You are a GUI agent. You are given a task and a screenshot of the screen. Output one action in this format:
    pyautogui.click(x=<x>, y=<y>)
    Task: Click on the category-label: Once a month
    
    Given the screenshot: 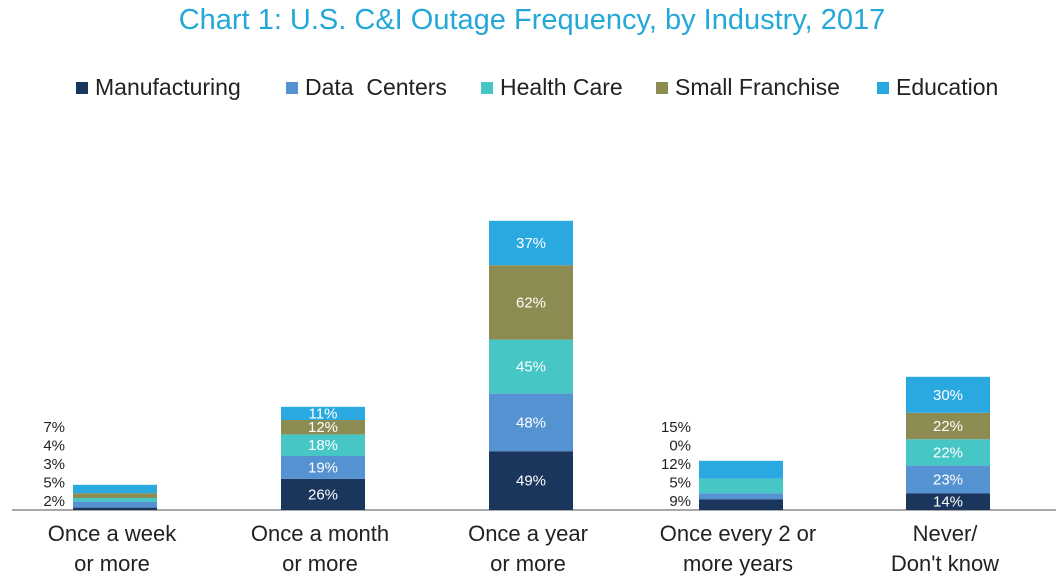 What is the action you would take?
    pyautogui.click(x=320, y=533)
    